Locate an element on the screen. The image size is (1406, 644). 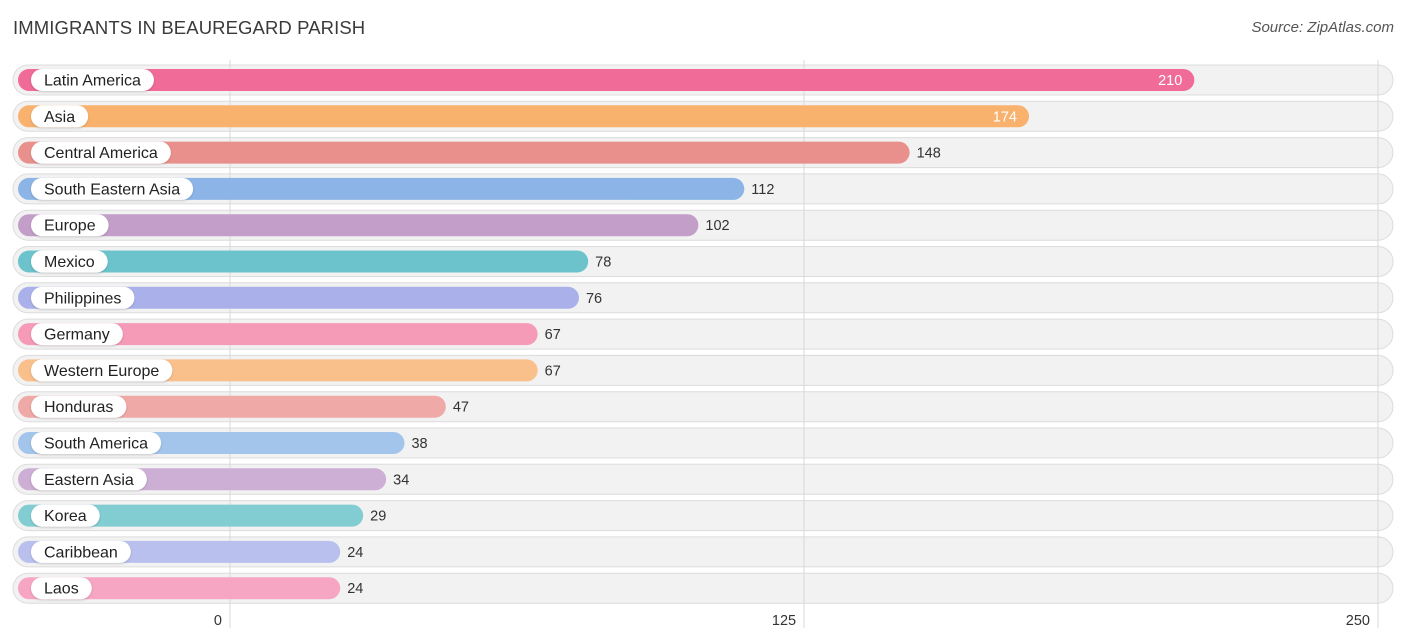
value-label: 29 is located at coordinates (378, 517).